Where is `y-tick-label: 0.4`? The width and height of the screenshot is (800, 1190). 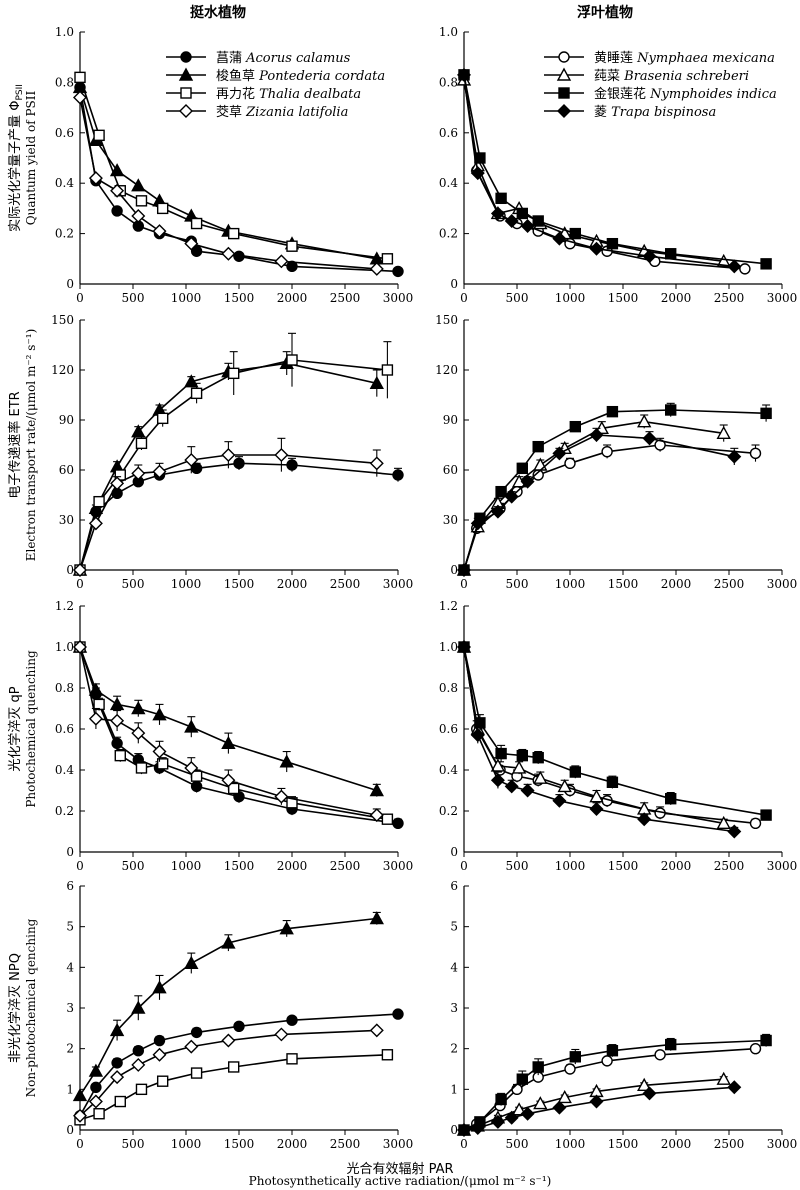
y-tick-label: 0.4 is located at coordinates (64, 770).